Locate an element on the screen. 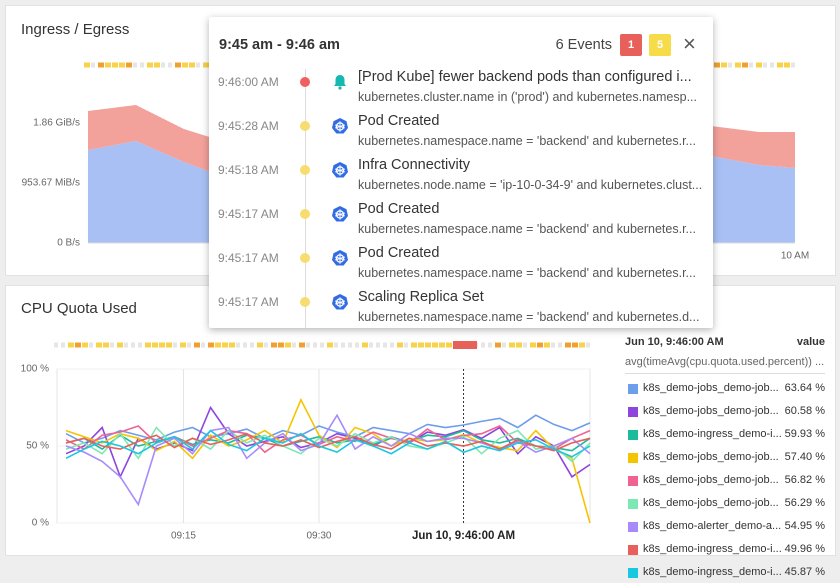 The height and width of the screenshot is (583, 840). event-title: Scaling Replica Set is located at coordinates (421, 297).